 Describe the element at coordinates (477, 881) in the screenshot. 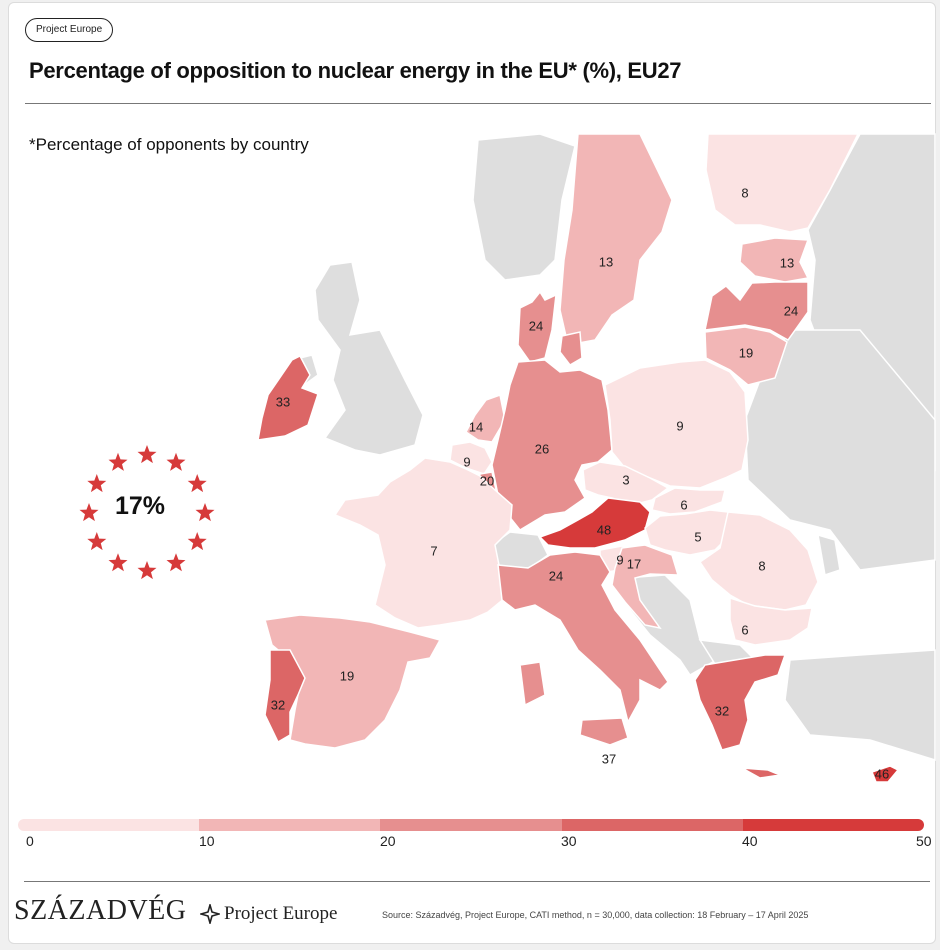

I see `footer-divider` at that location.